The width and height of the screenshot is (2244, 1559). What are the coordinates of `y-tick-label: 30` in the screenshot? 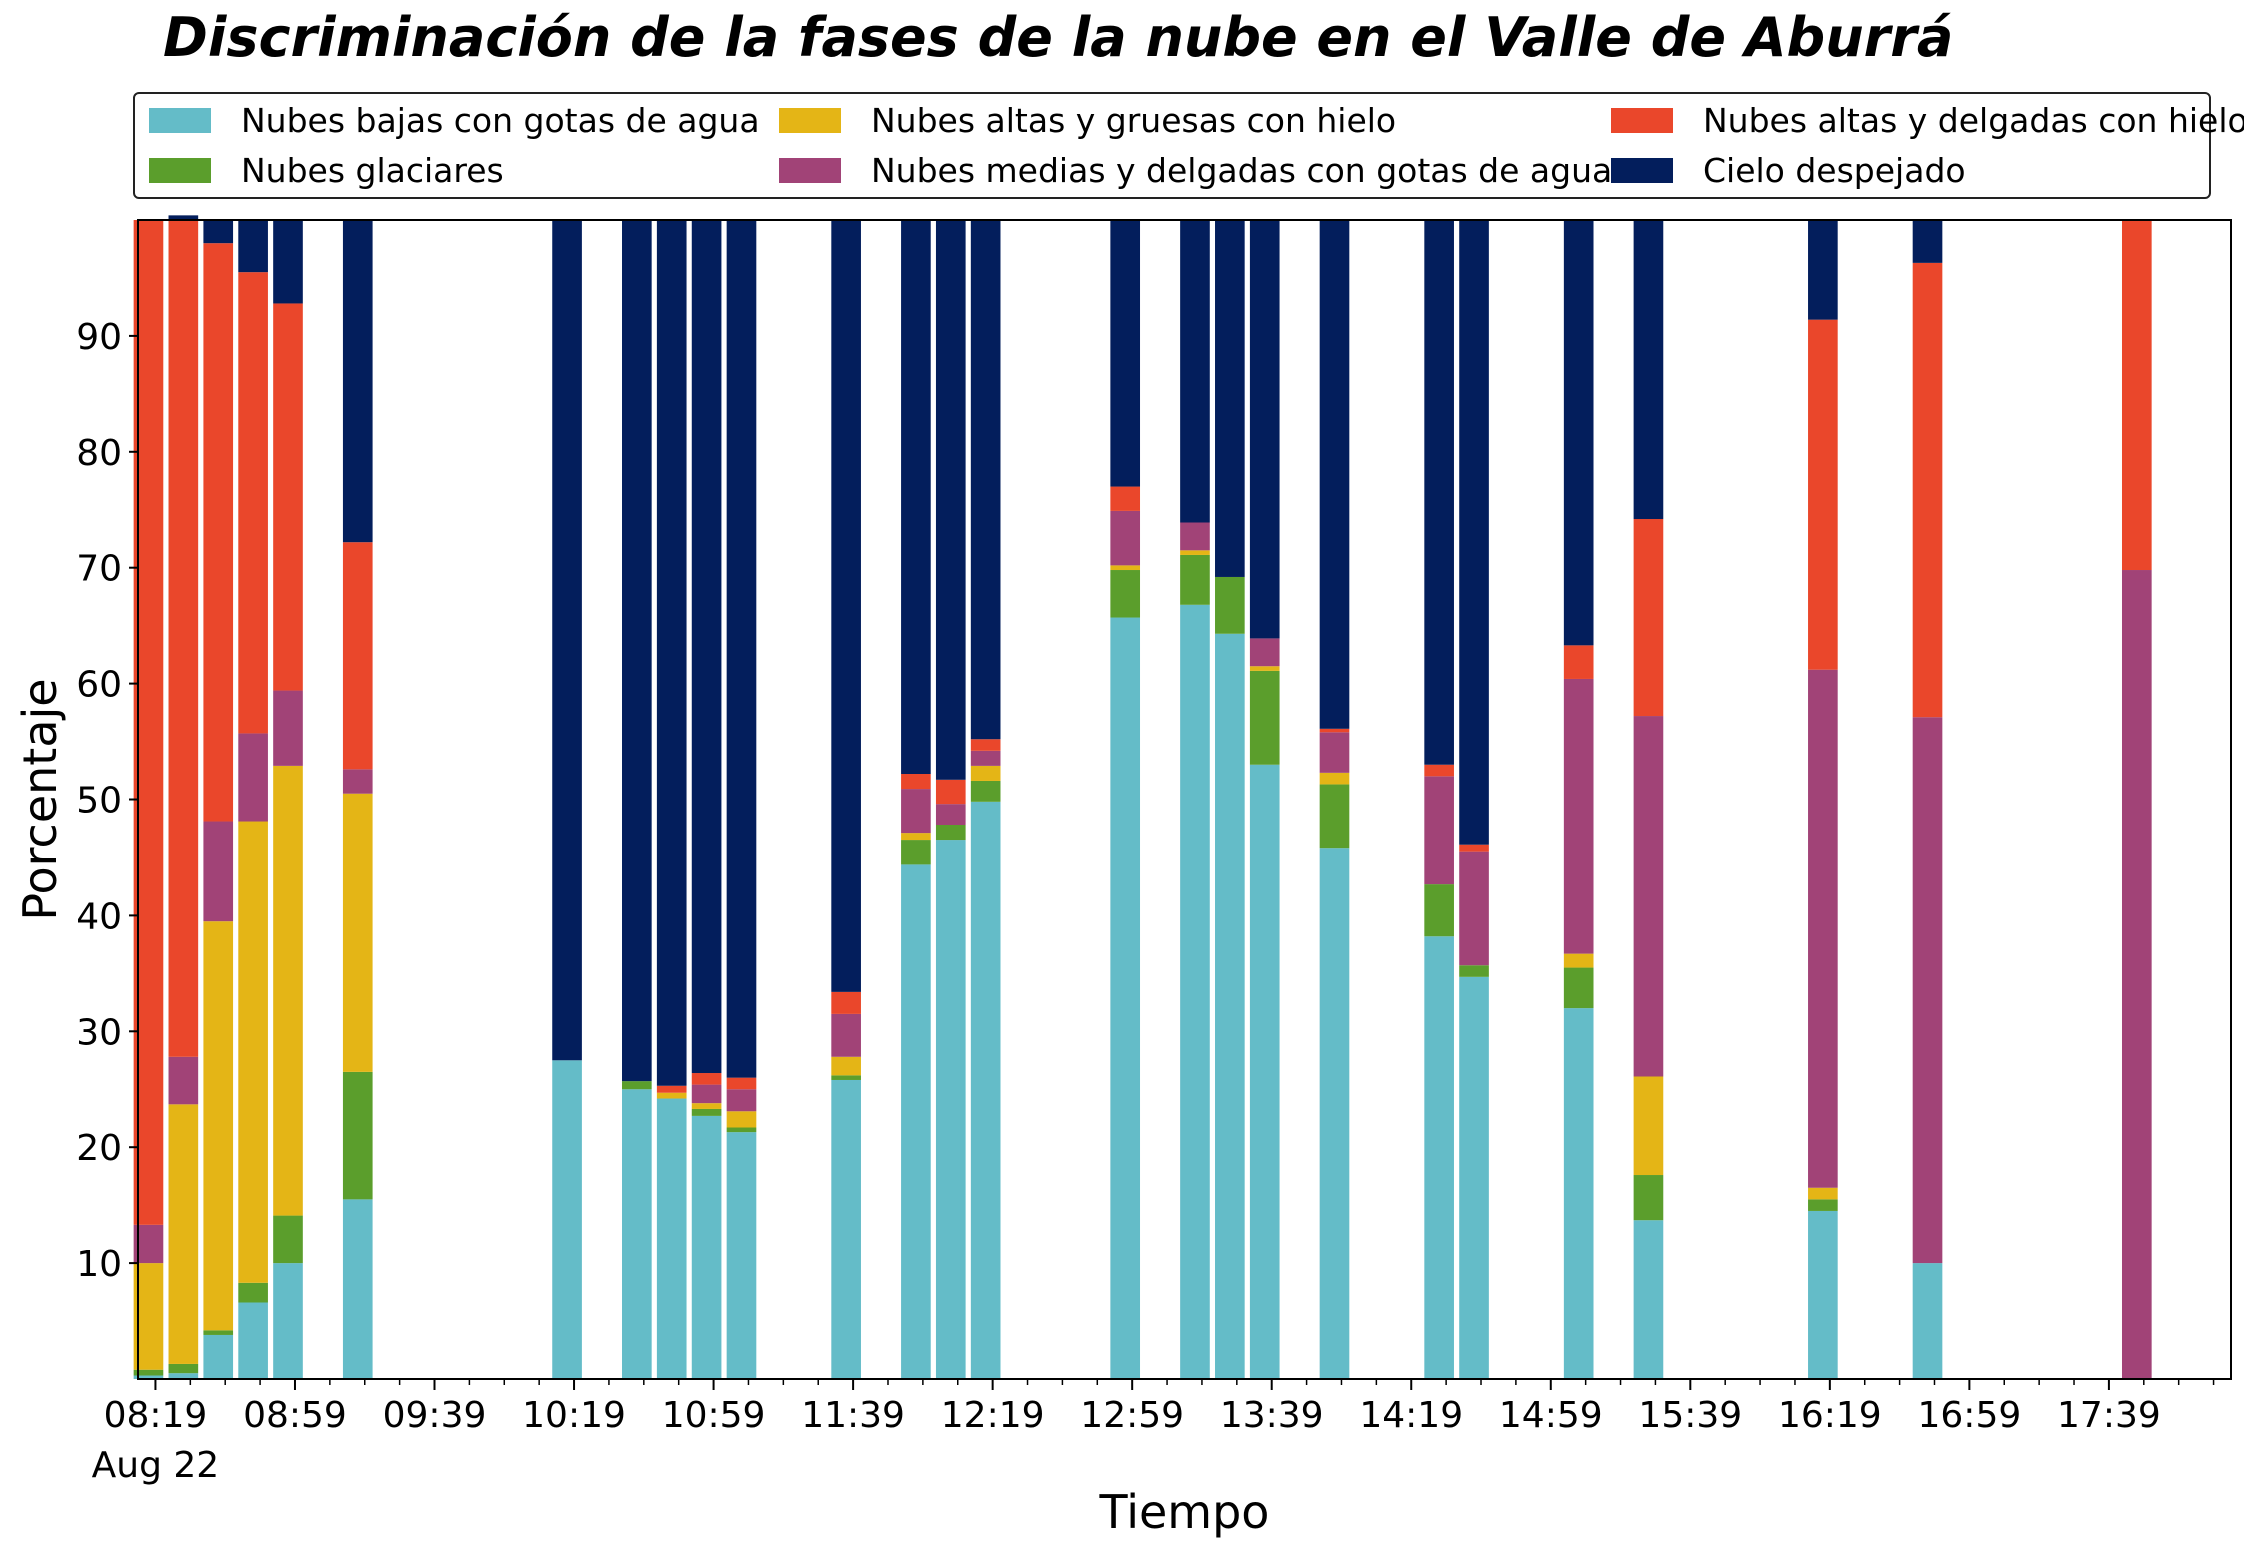 It's located at (99, 1032).